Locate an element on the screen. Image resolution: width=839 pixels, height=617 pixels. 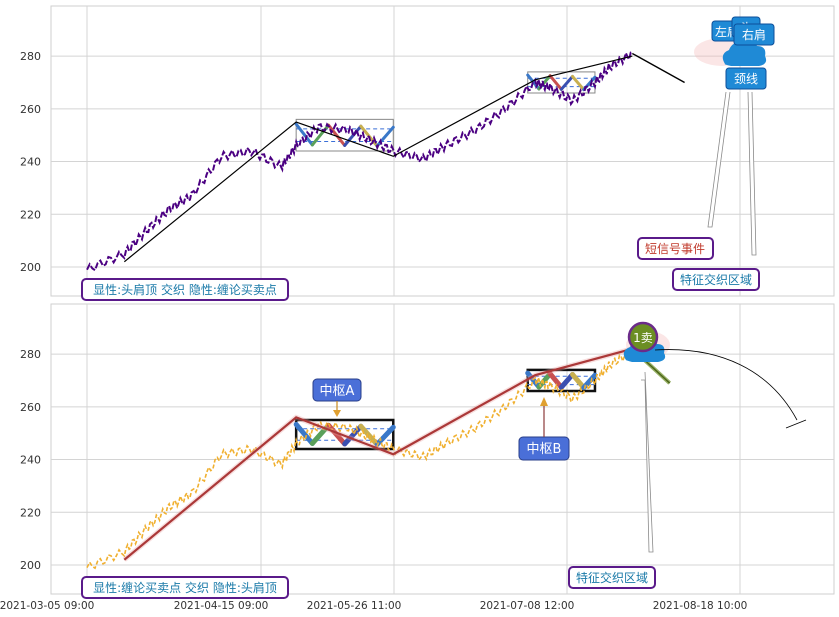
short-signal-event-label: 短信号事件 is located at coordinates (675, 249).